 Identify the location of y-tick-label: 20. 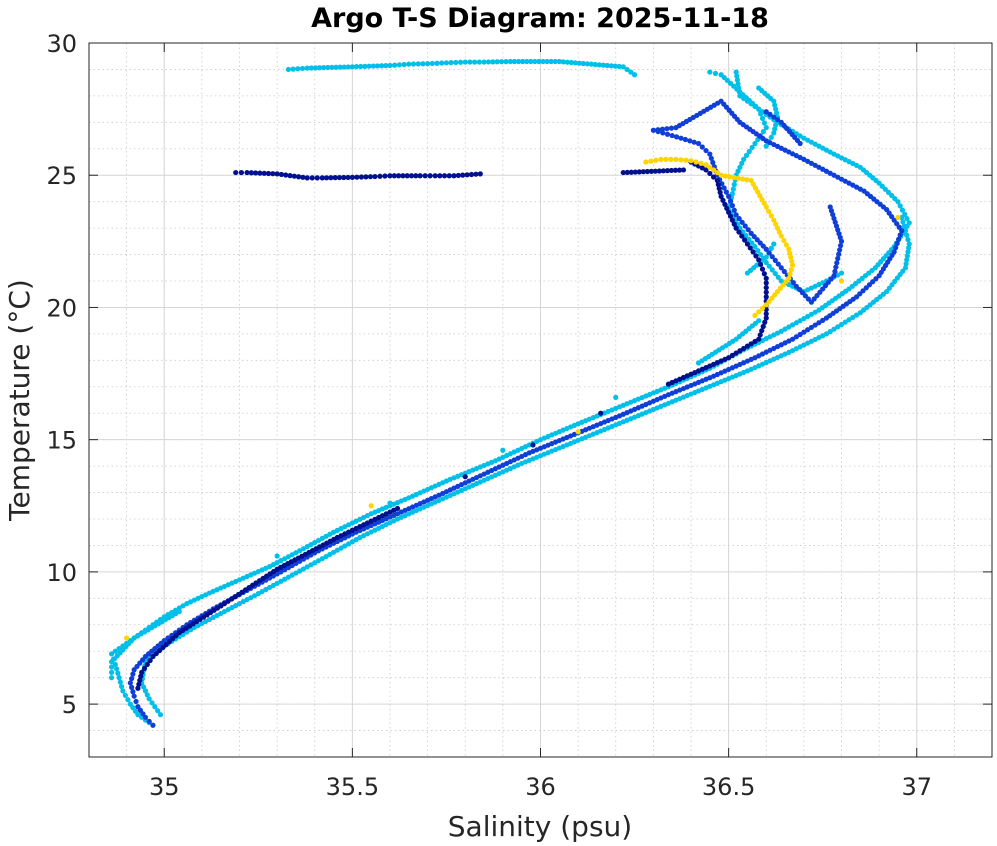
(61, 308).